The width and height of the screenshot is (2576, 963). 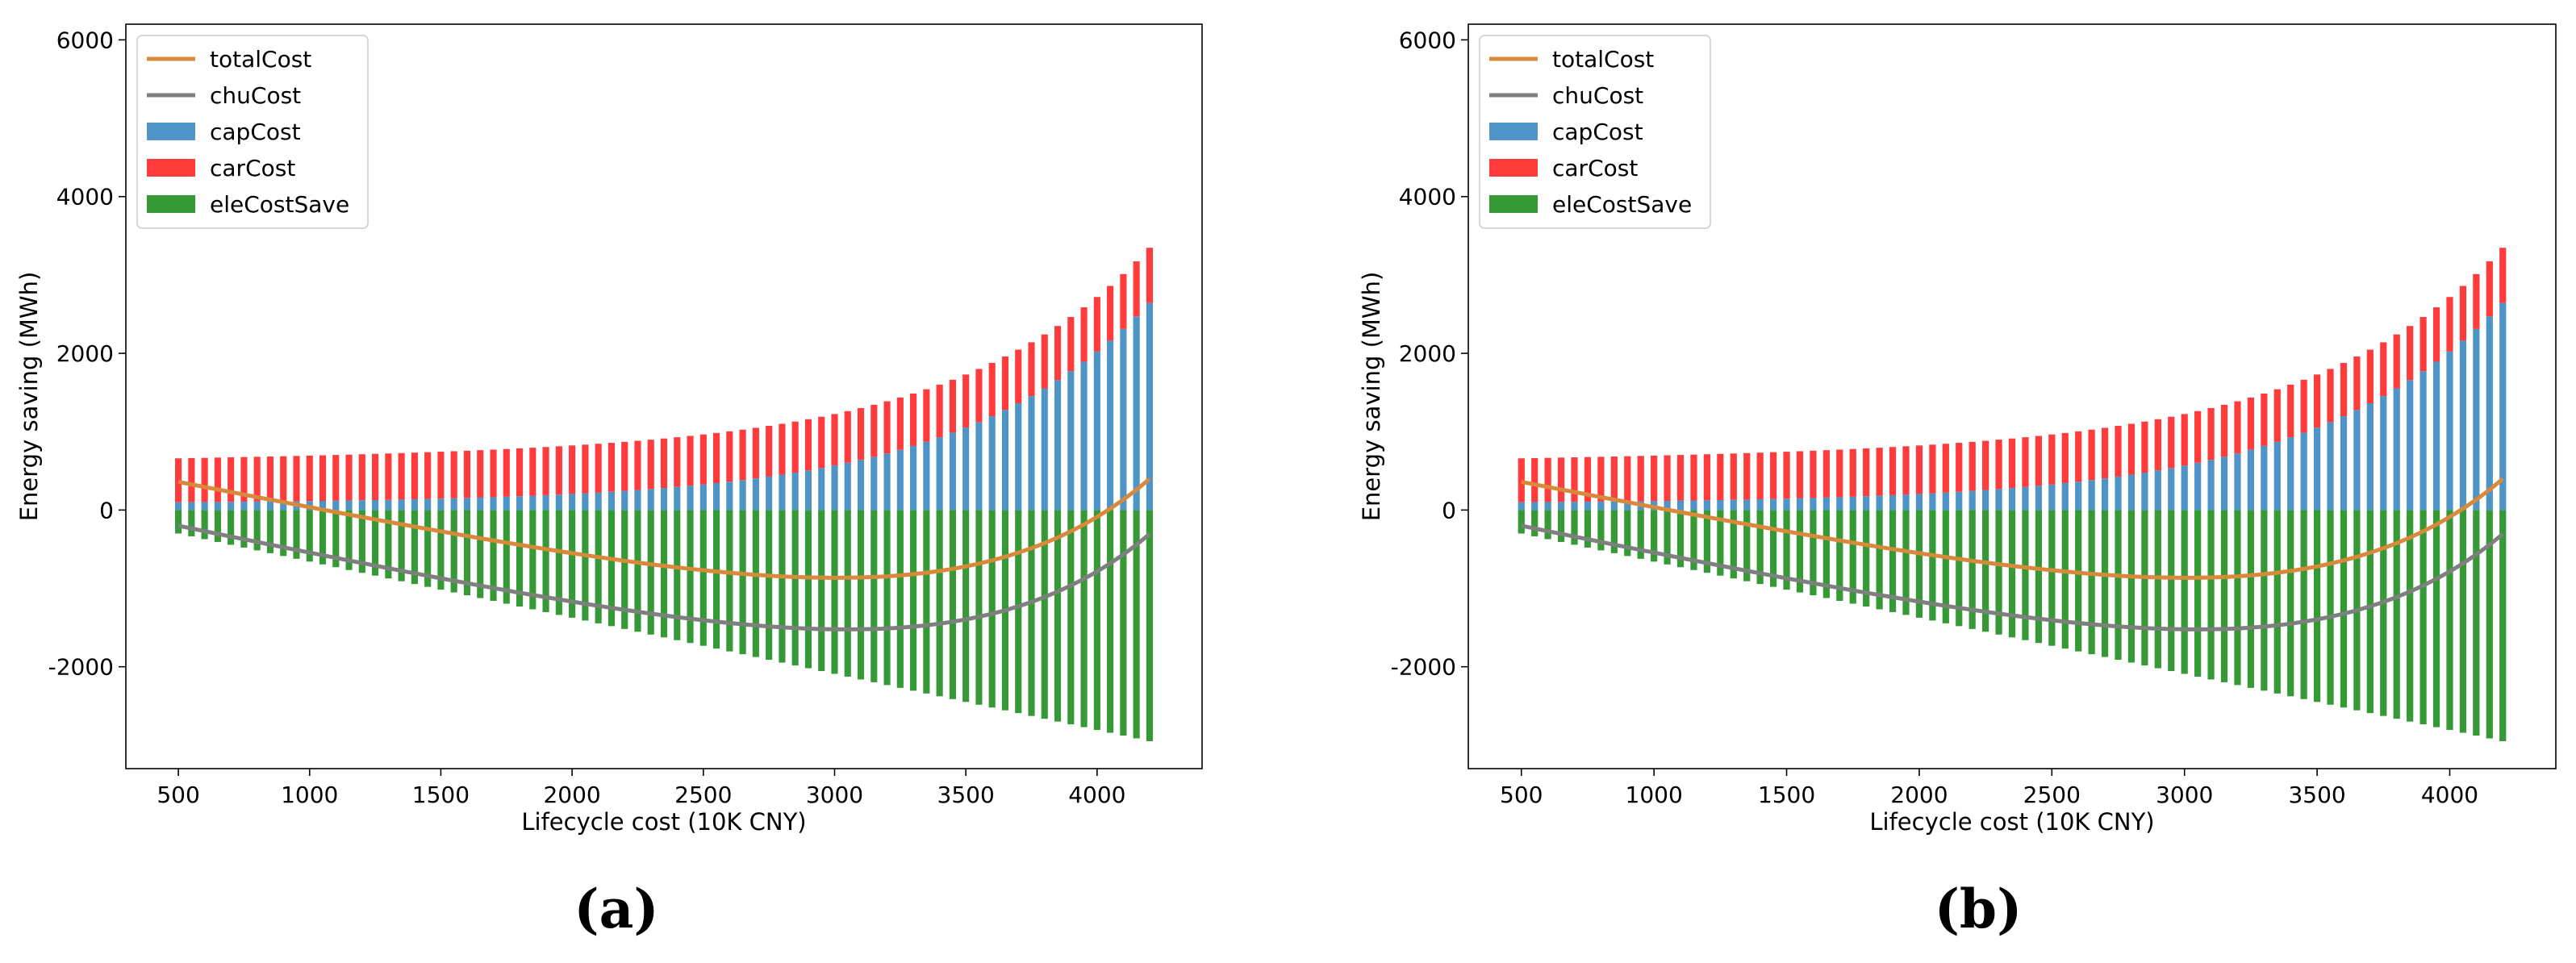 What do you see at coordinates (2012, 528) in the screenshot?
I see `series-line-totalCost` at bounding box center [2012, 528].